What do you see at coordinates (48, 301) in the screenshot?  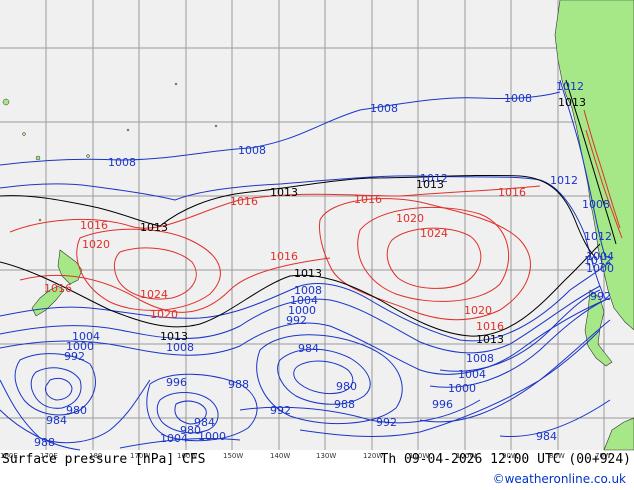 I see `new-zealand-south-island` at bounding box center [48, 301].